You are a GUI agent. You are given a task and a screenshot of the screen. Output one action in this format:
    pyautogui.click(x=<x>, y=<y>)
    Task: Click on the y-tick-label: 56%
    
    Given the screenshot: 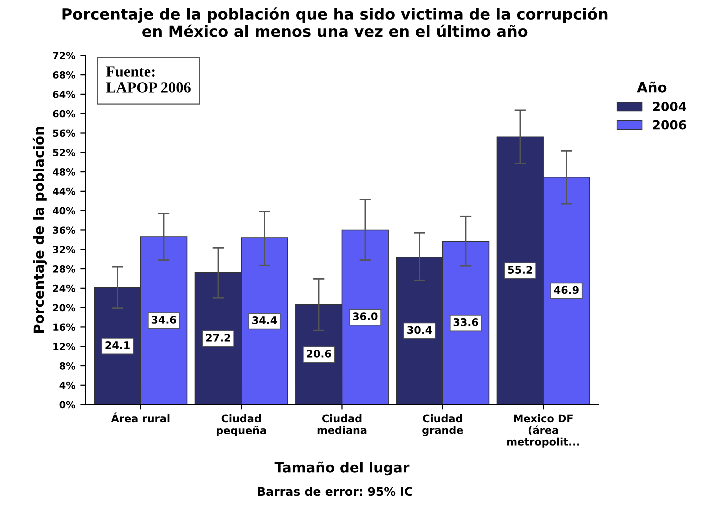 What is the action you would take?
    pyautogui.click(x=64, y=134)
    